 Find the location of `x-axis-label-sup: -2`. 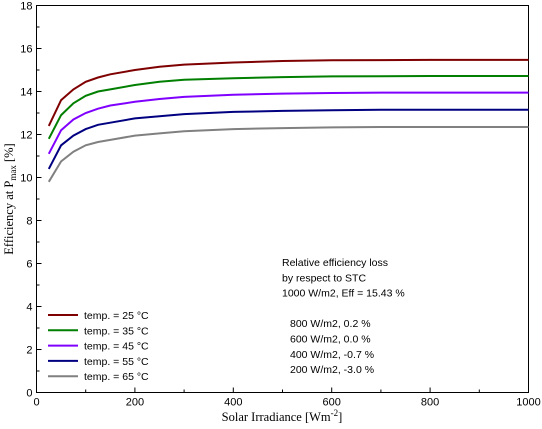

x-axis-label-sup: -2 is located at coordinates (335, 413).